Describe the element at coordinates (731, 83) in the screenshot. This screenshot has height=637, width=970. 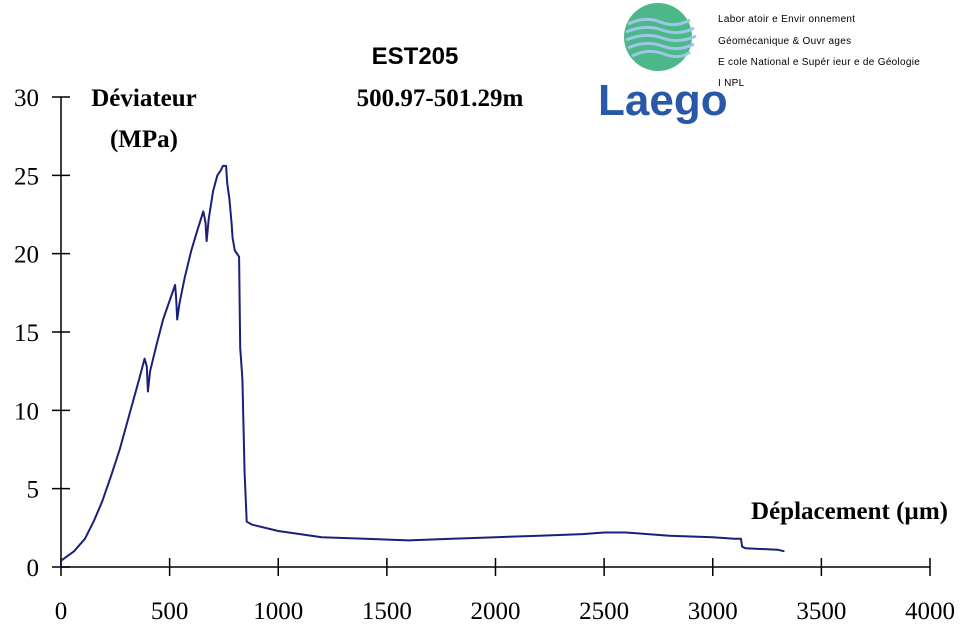
I see `lab-line-4: I NPL` at that location.